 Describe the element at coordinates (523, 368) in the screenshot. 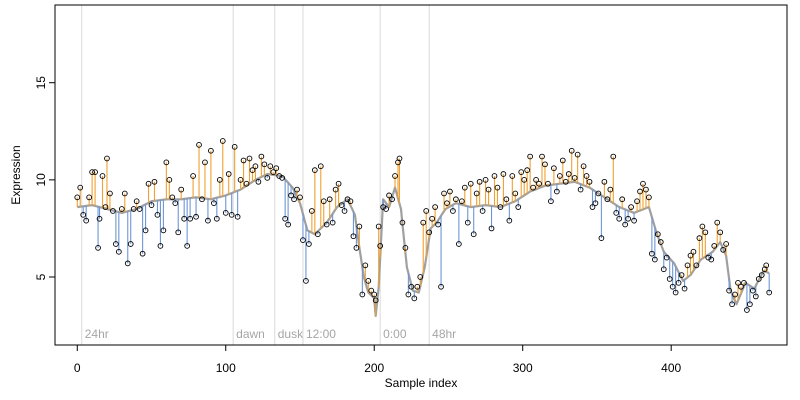

I see `x-tick-label: 300` at that location.